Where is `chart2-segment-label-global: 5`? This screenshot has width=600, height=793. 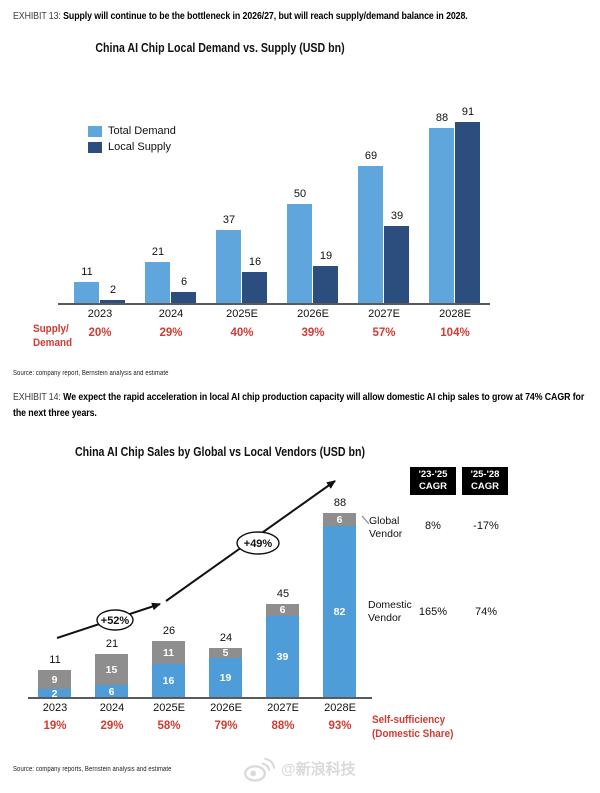
chart2-segment-label-global: 5 is located at coordinates (225, 652).